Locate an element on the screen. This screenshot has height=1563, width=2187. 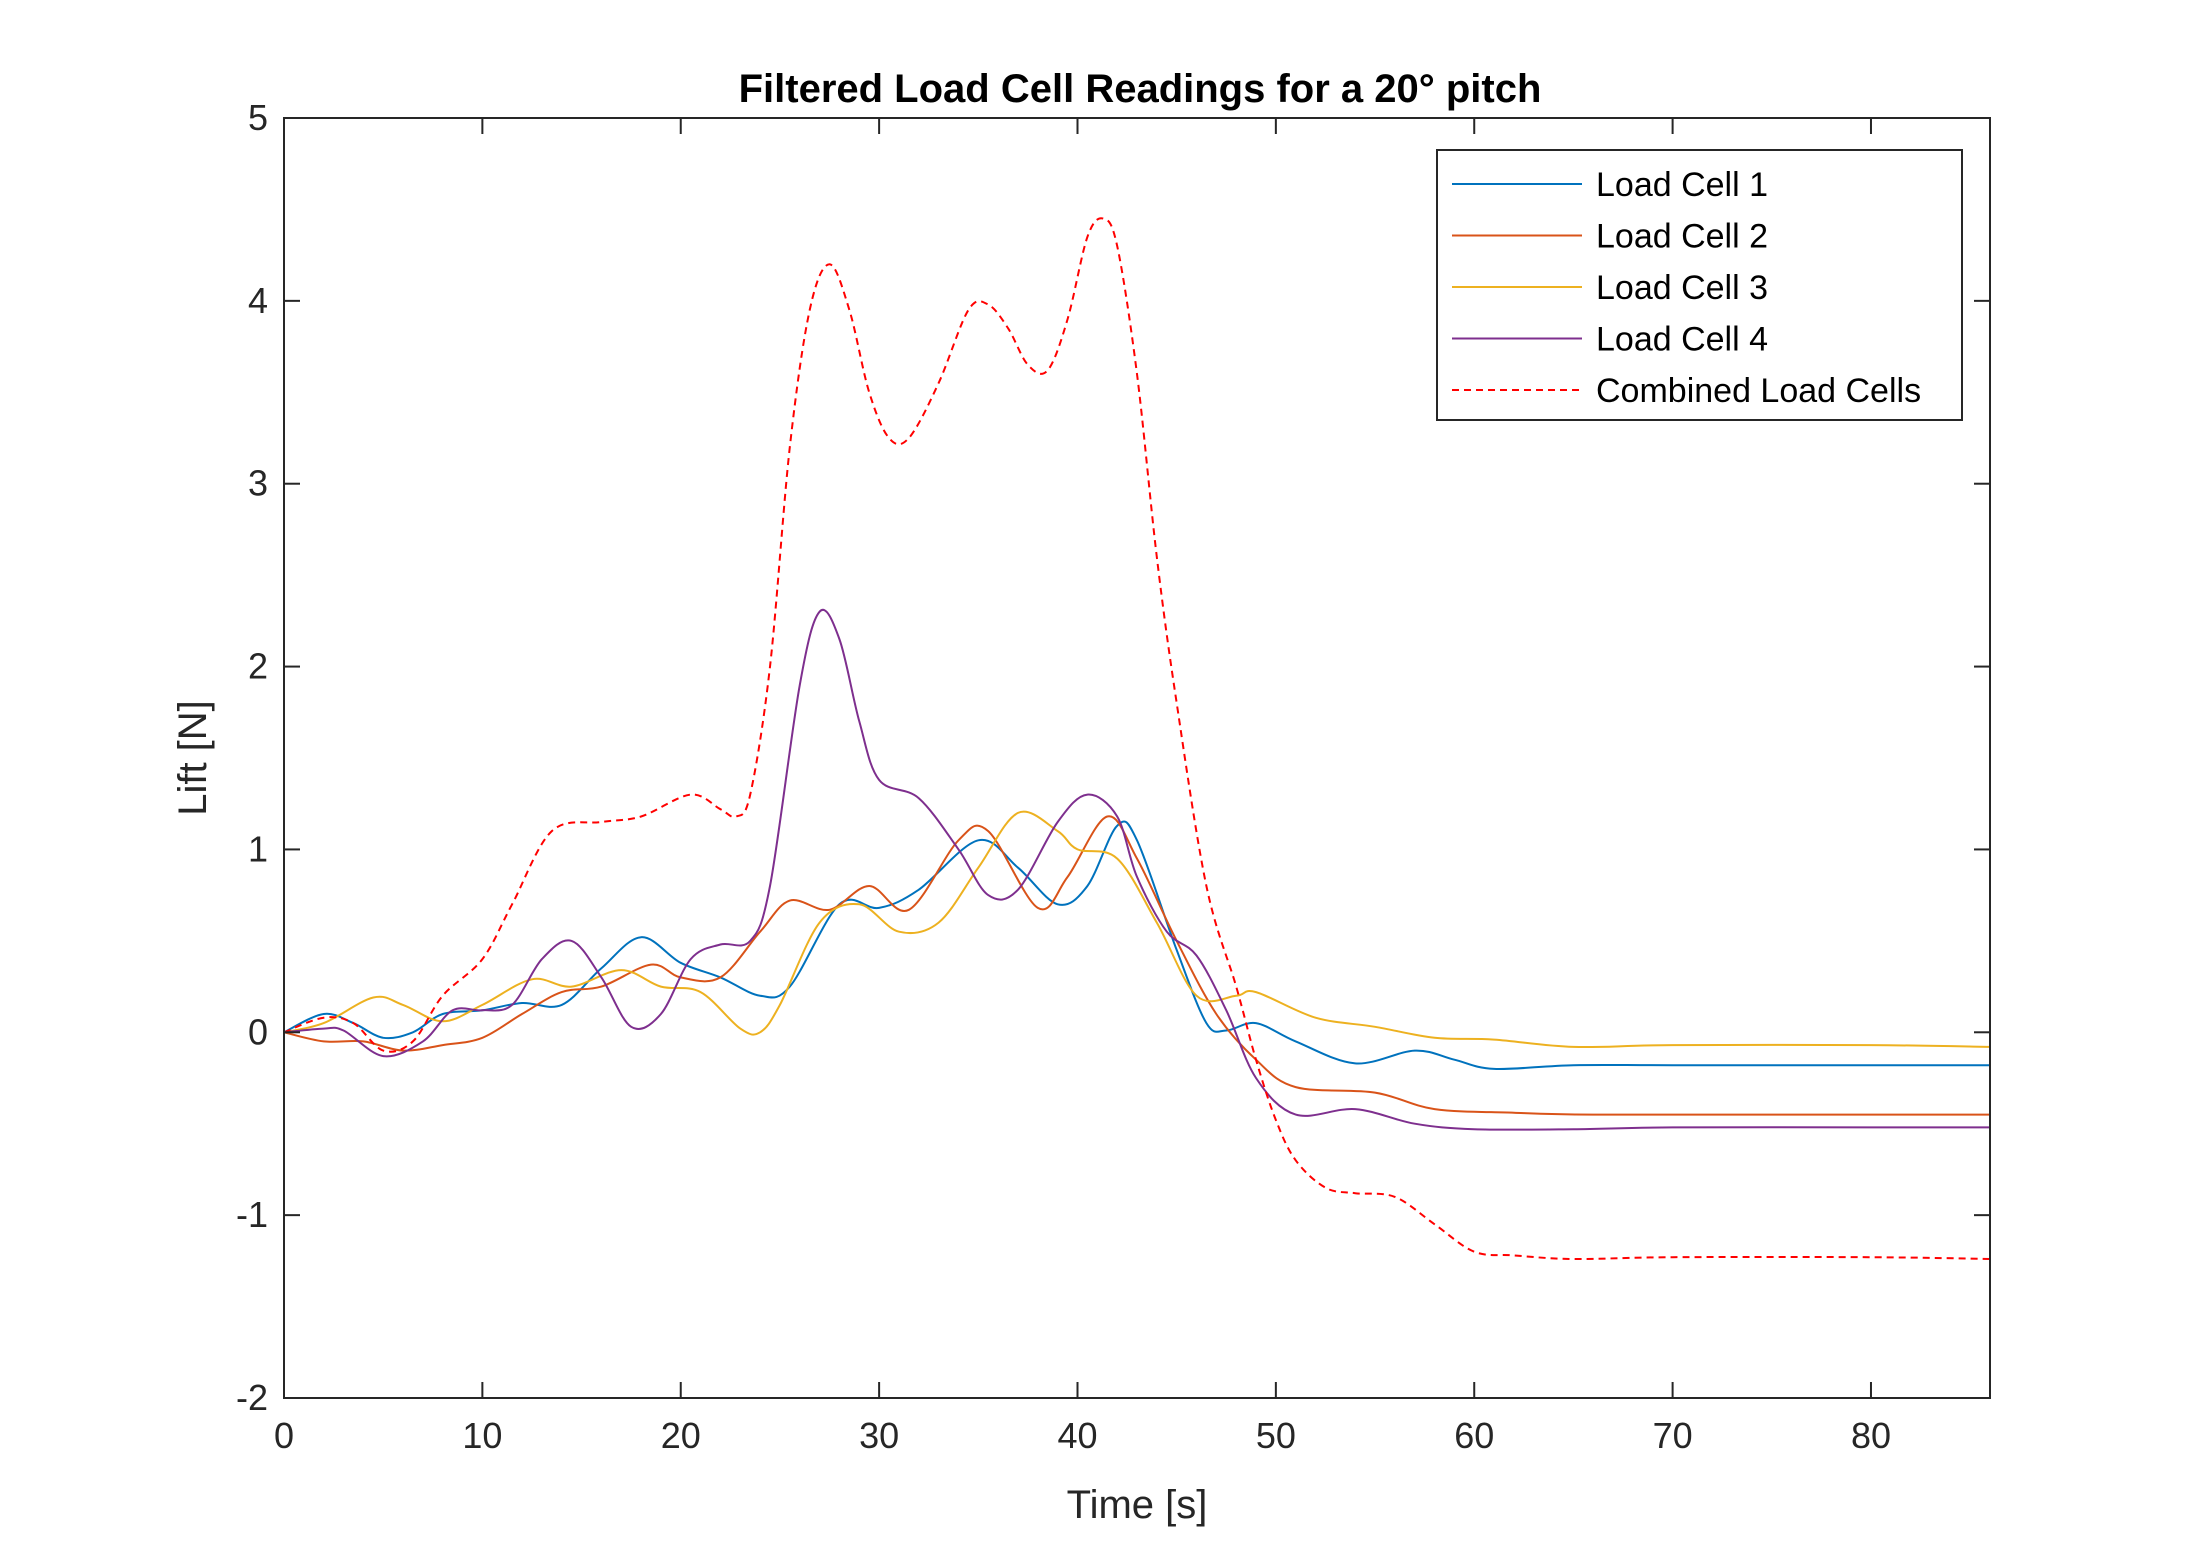
x-axis-label: Time [s] is located at coordinates (1137, 1505).